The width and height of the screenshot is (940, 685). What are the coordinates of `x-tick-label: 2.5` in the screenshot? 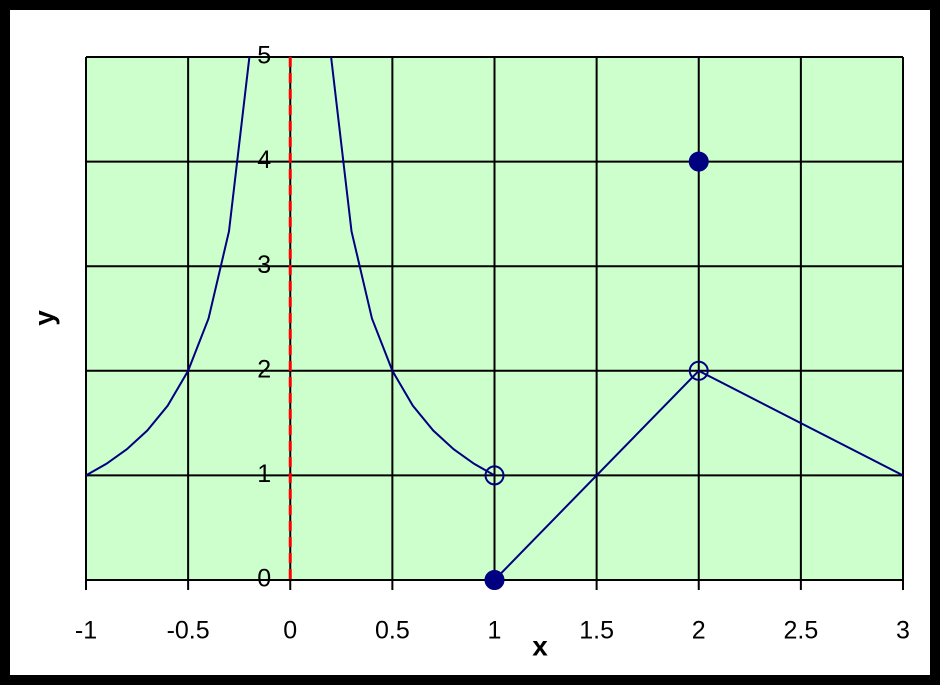 It's located at (800, 631).